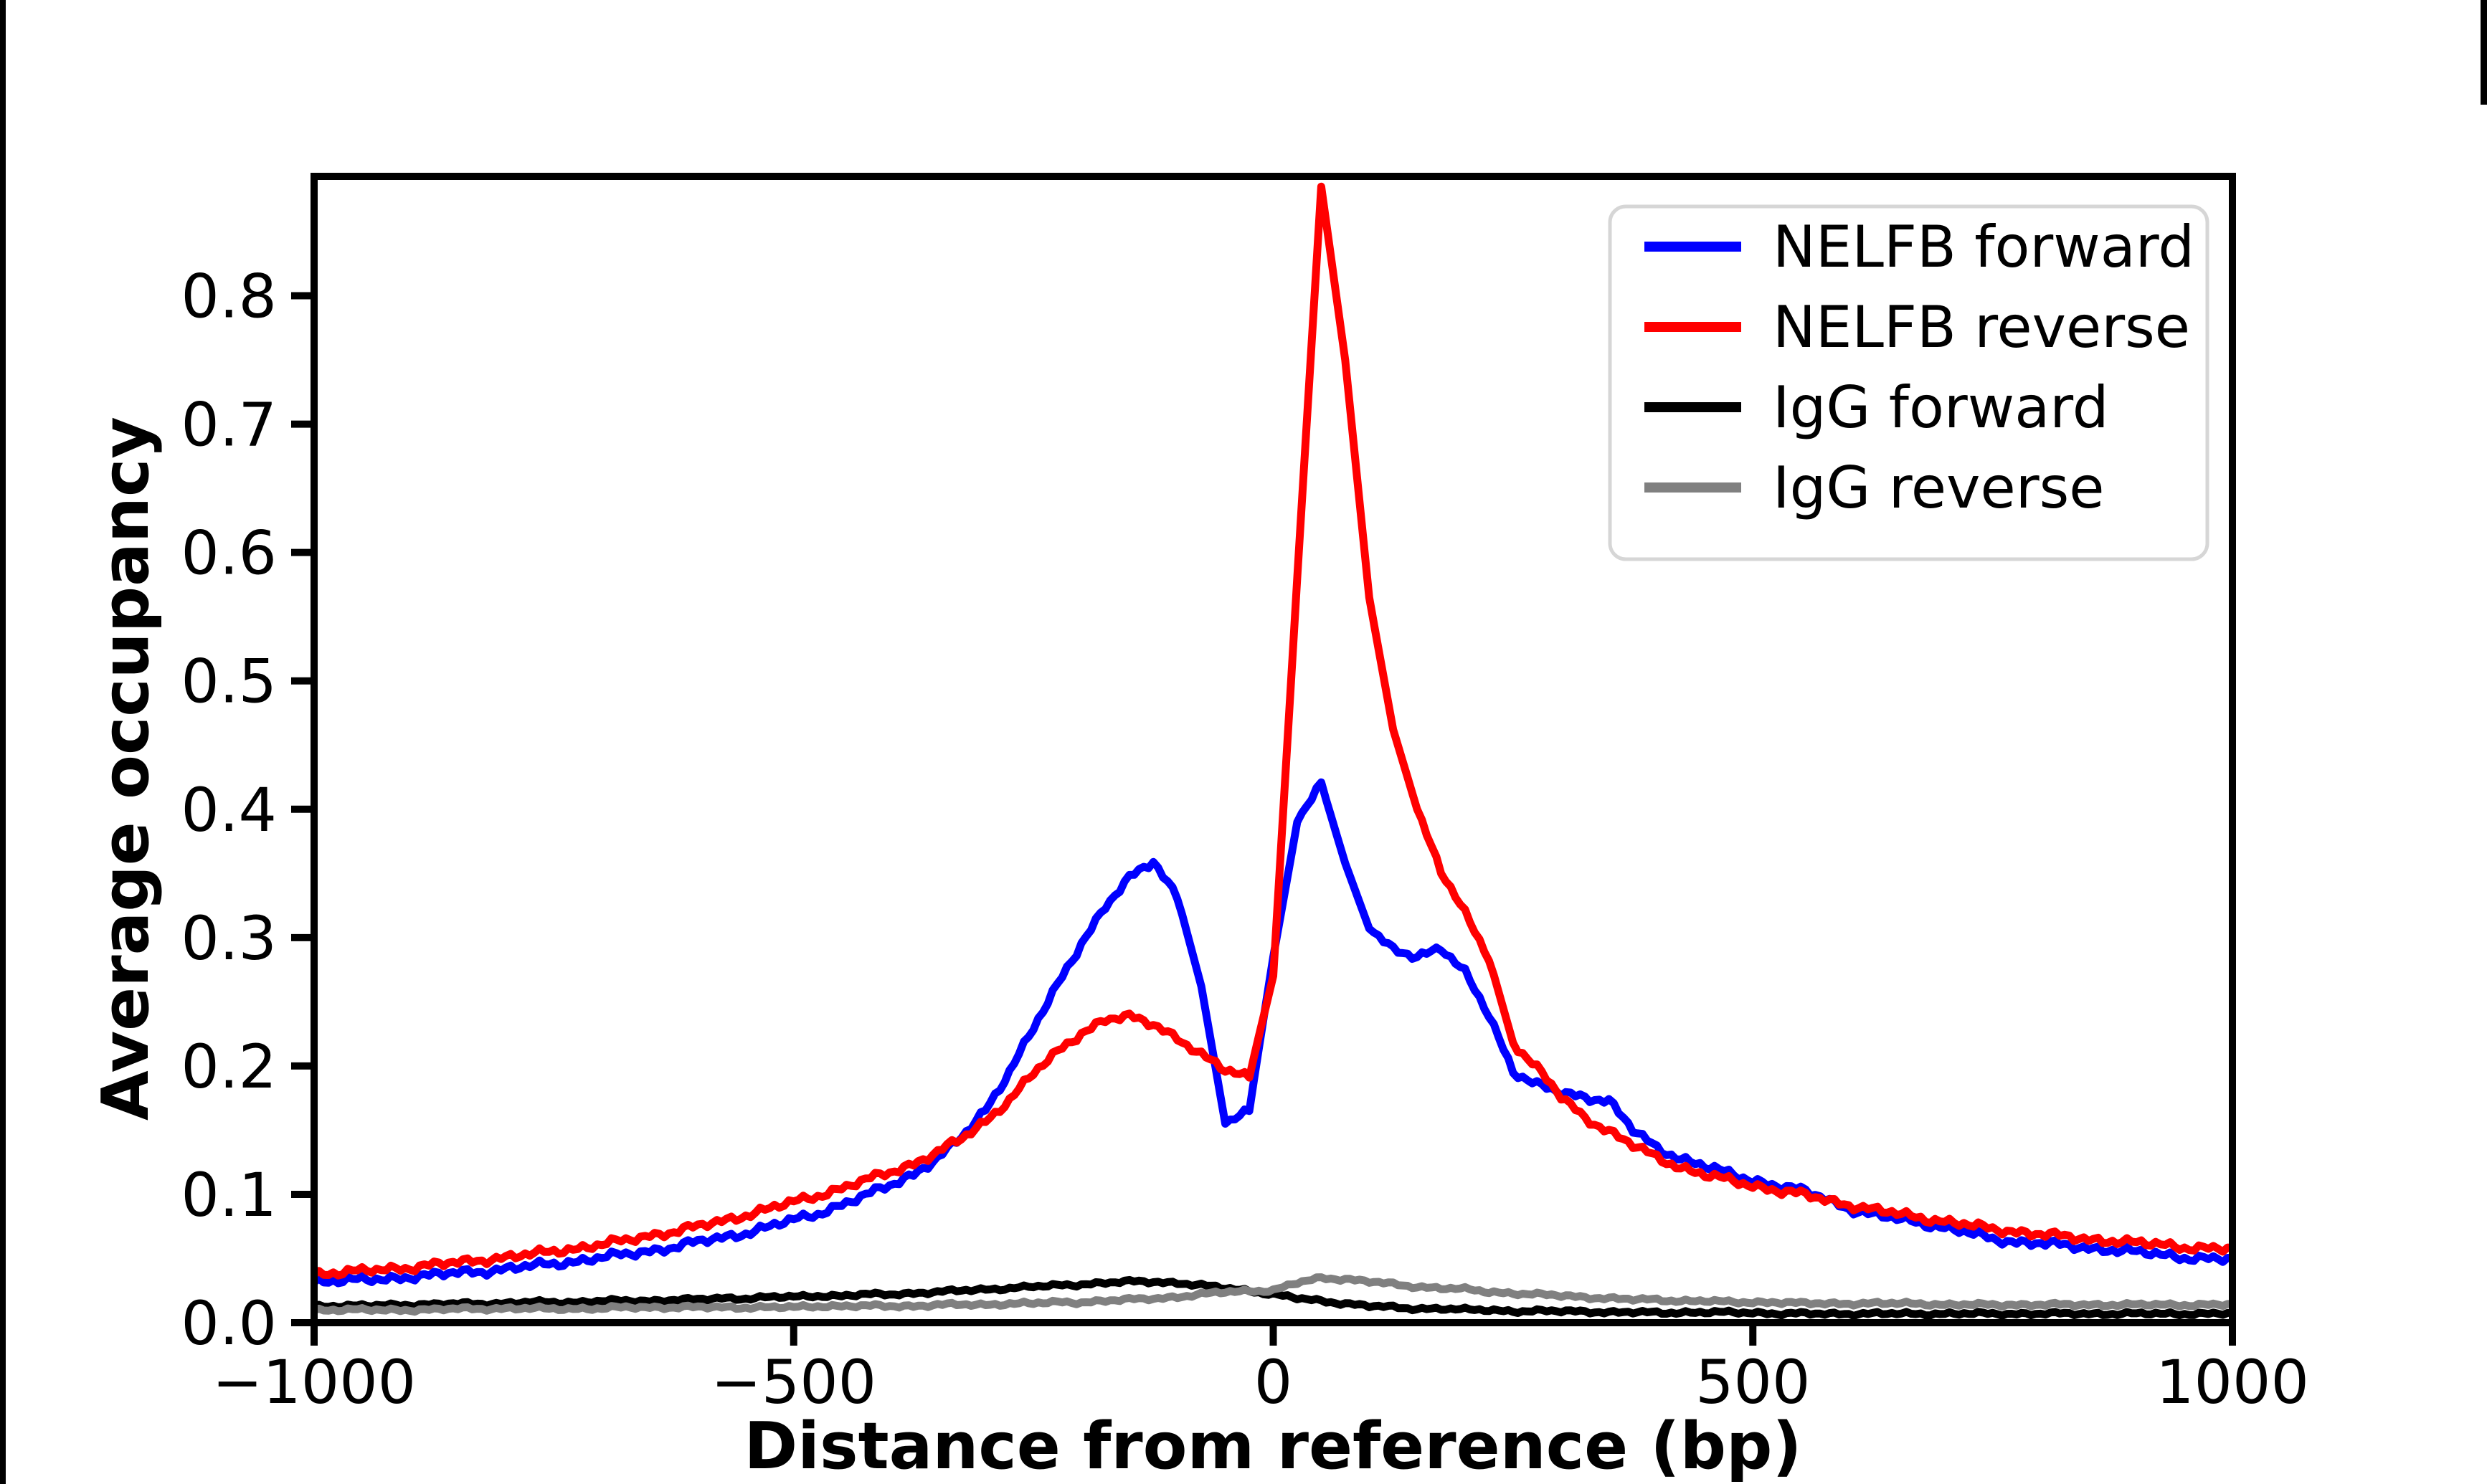 Image resolution: width=2487 pixels, height=1484 pixels. I want to click on legend-label-nelfb-reverse: NELFB reverse, so click(1982, 327).